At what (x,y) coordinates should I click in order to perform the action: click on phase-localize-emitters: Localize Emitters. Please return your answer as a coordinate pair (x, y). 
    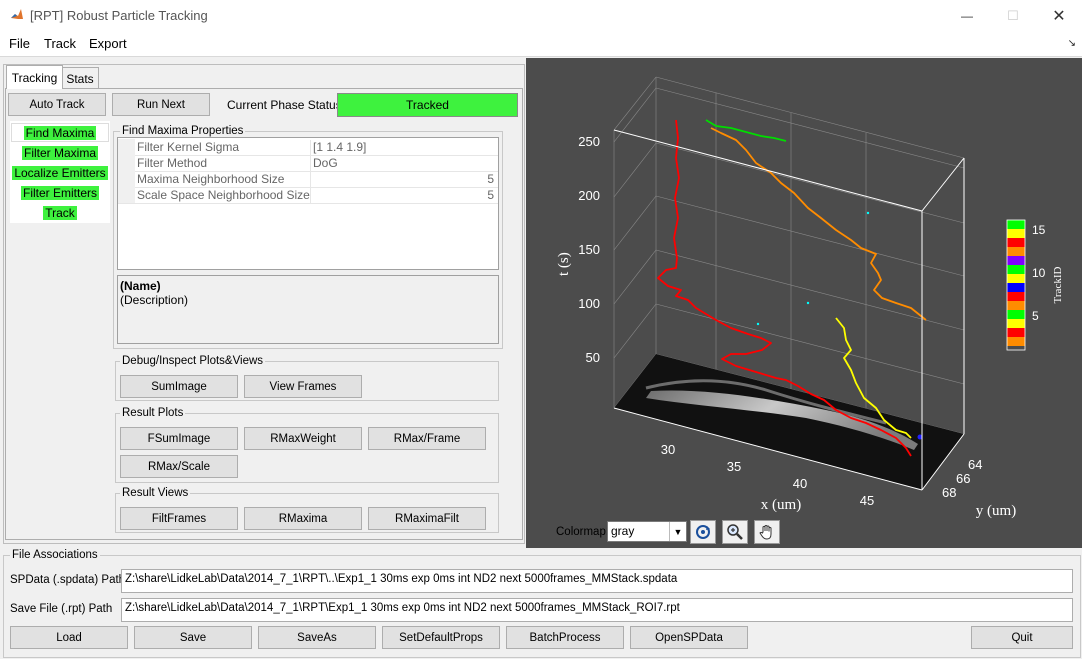
    Looking at the image, I should click on (60, 172).